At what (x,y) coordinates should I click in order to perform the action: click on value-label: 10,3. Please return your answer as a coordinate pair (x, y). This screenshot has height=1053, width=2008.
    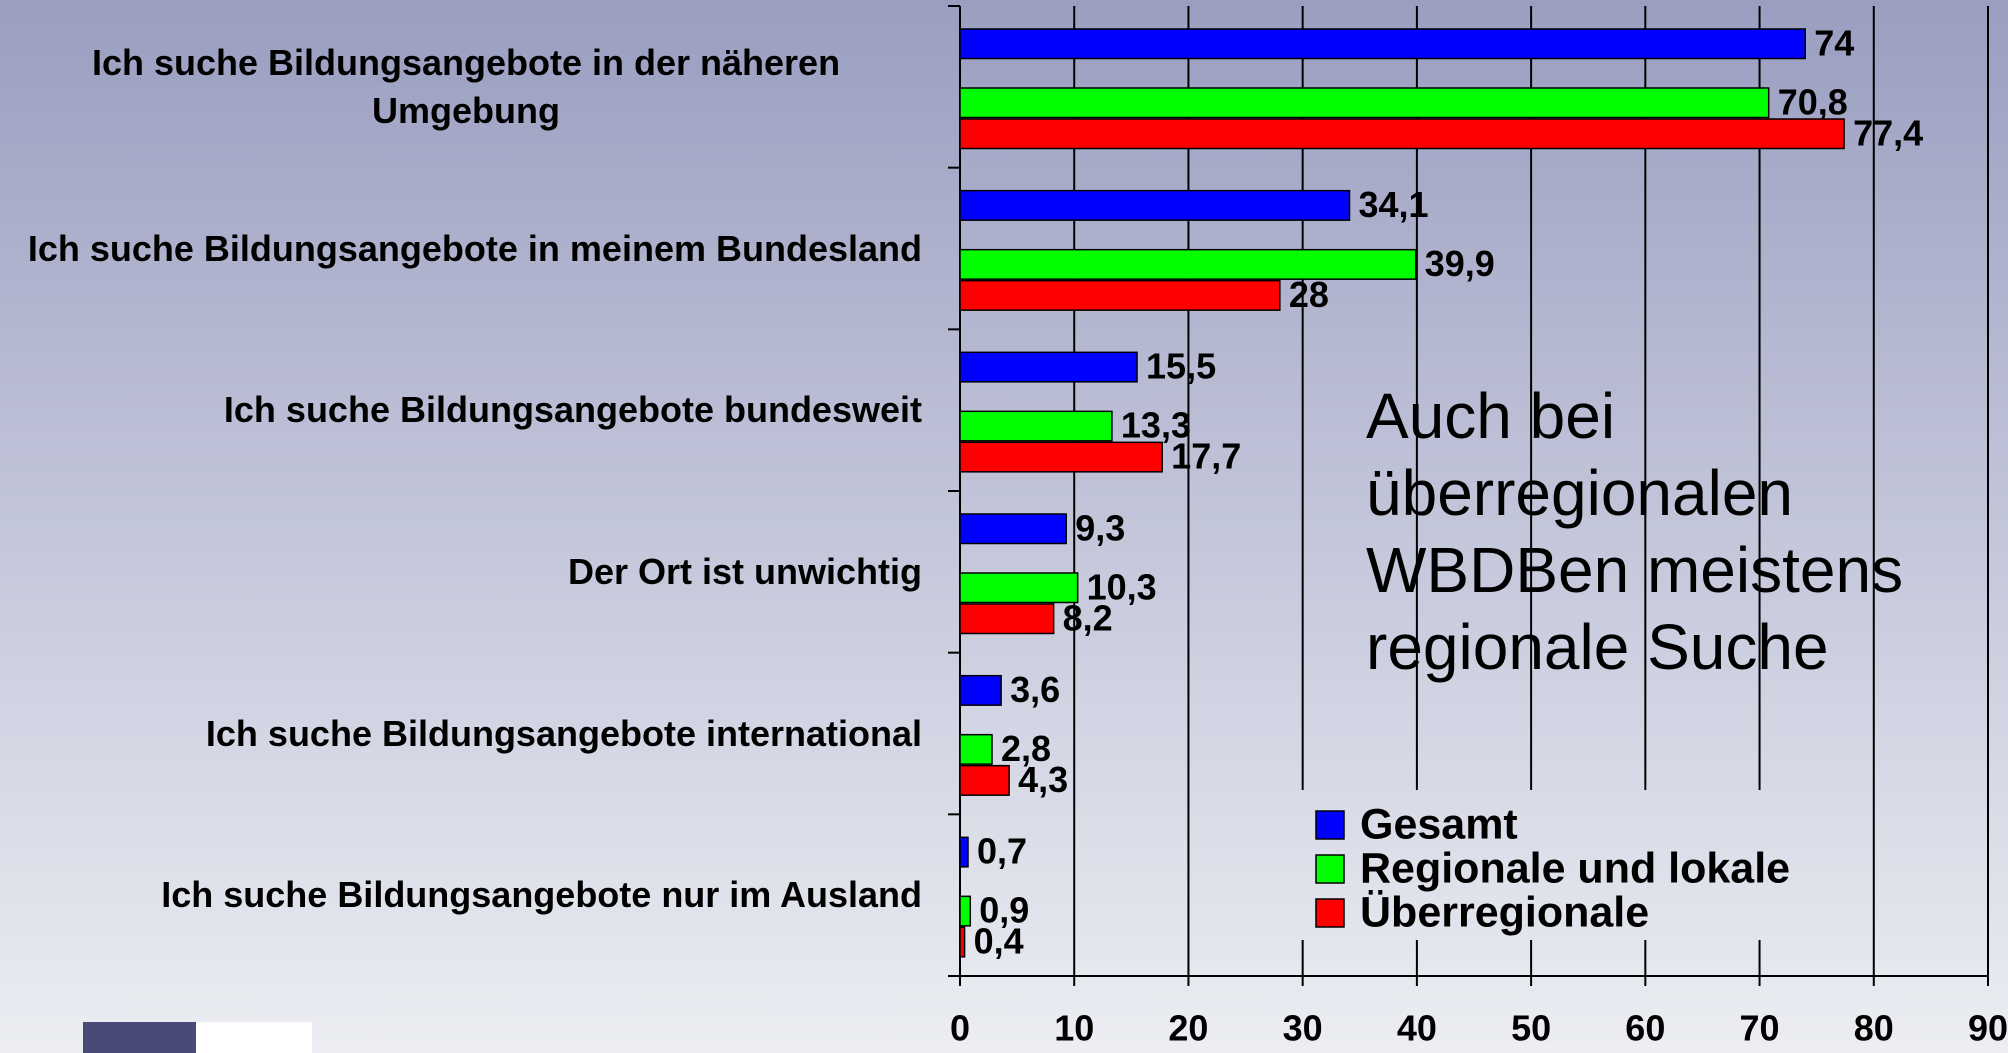
    Looking at the image, I should click on (1122, 586).